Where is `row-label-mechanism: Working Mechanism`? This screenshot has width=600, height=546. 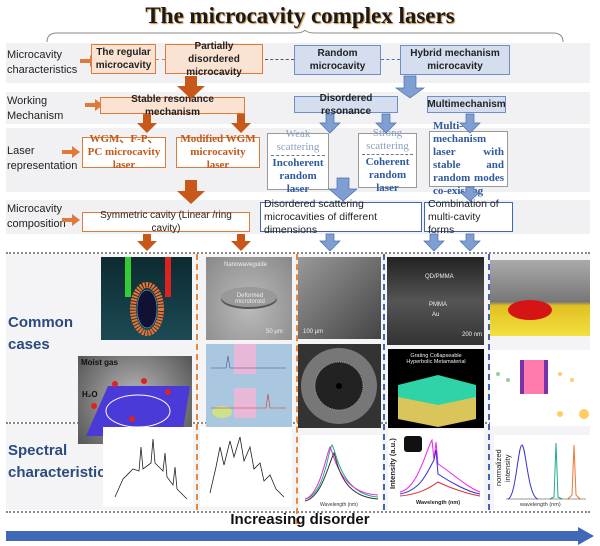 row-label-mechanism: Working Mechanism is located at coordinates (35, 108).